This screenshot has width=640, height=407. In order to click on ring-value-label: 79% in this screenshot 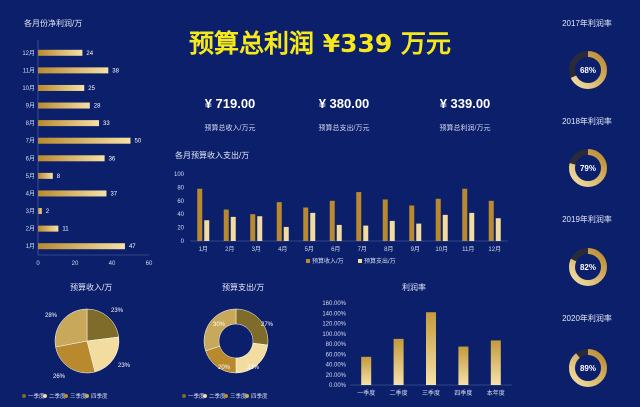, I will do `click(588, 168)`.